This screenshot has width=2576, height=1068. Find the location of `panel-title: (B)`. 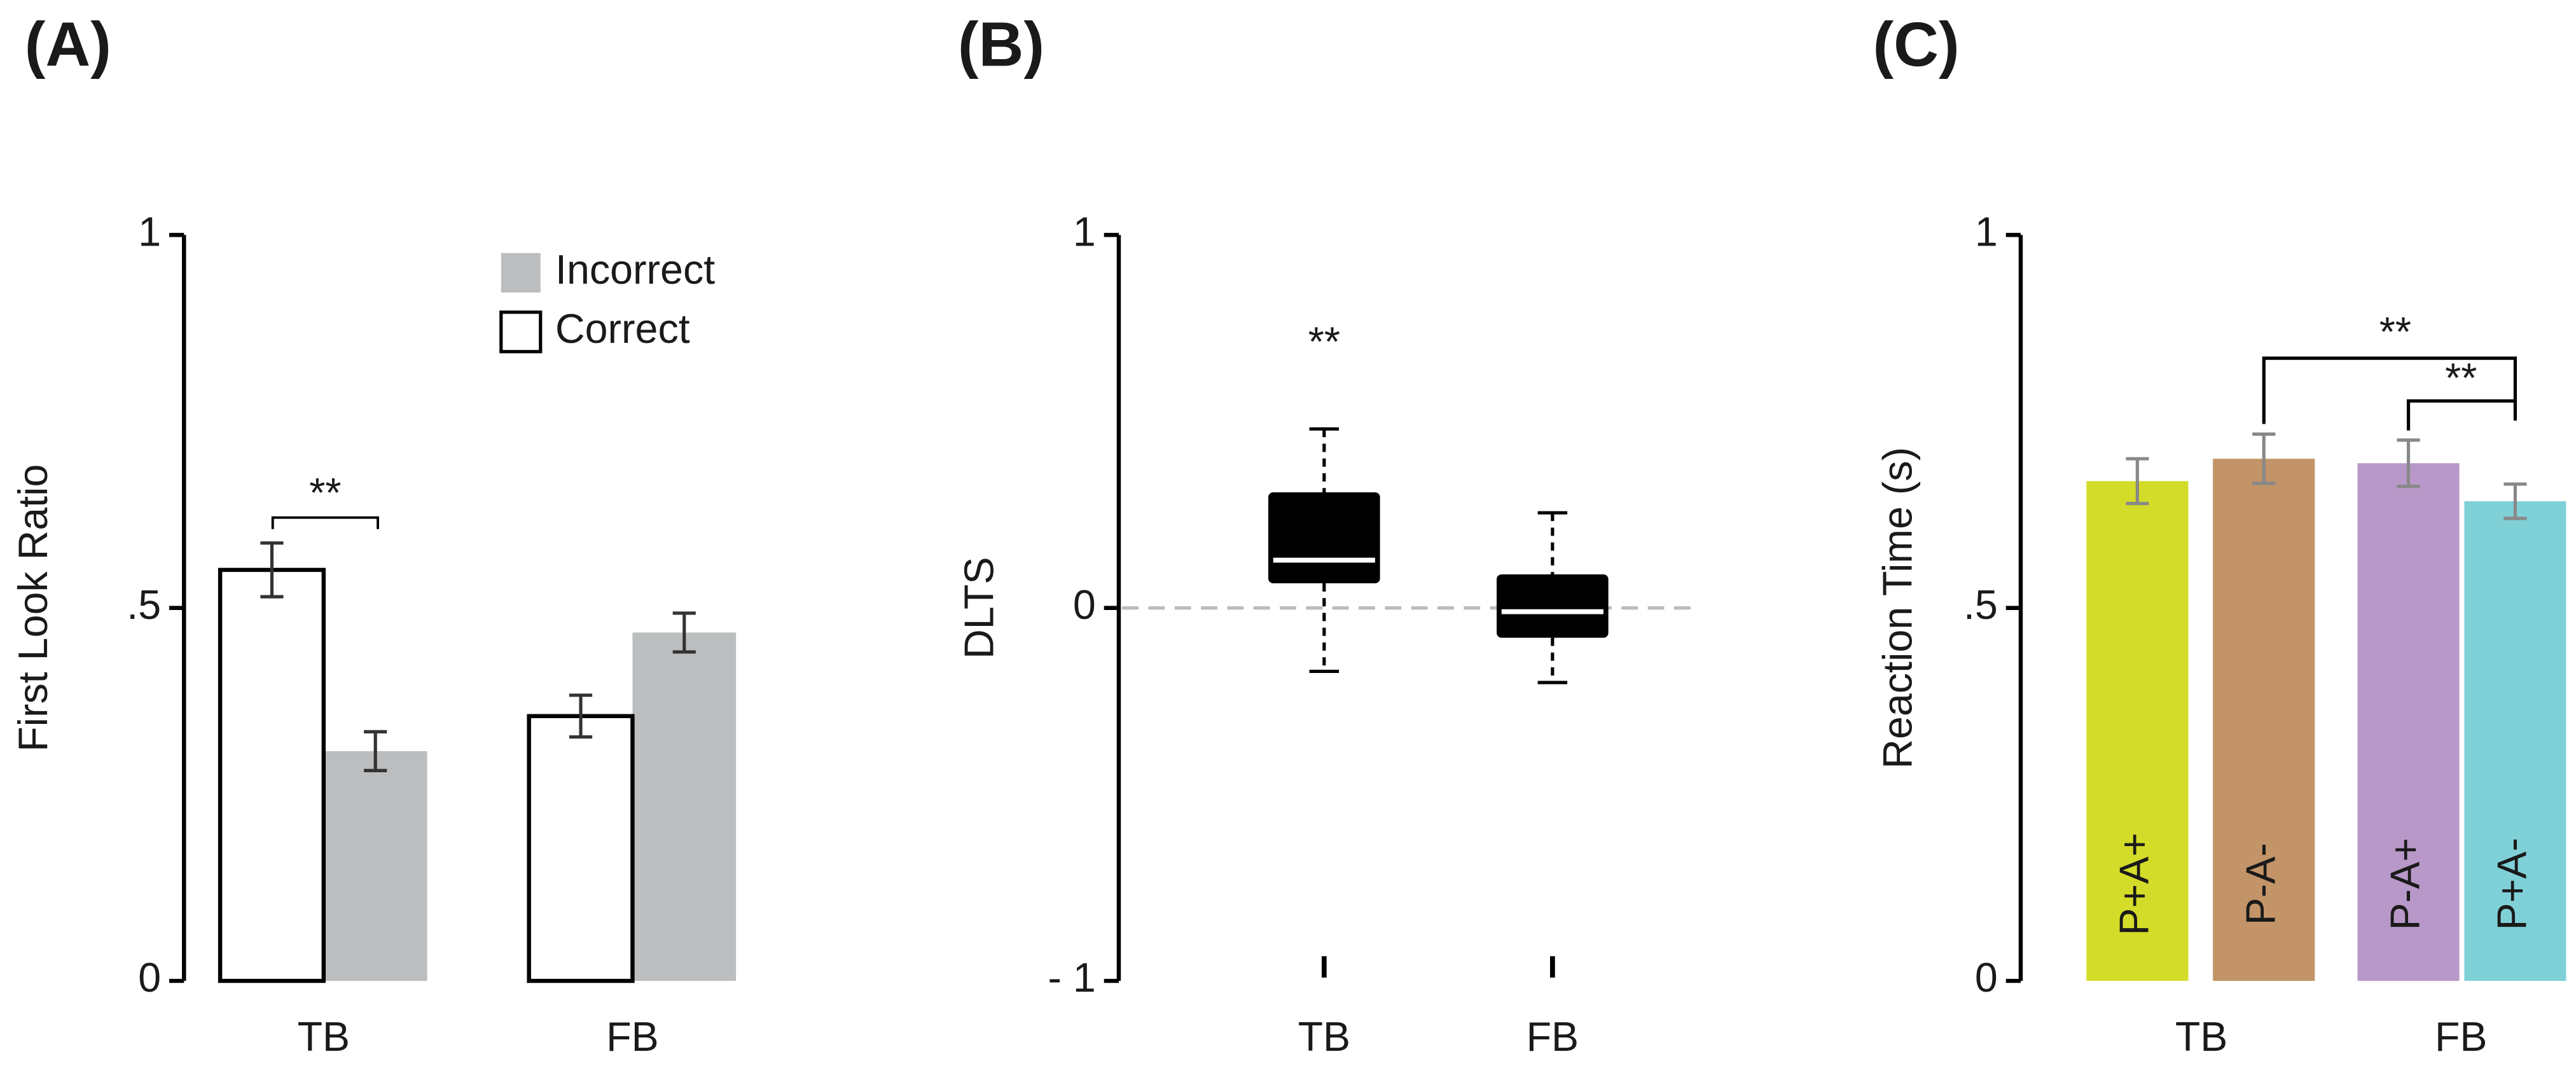

panel-title: (B) is located at coordinates (1001, 44).